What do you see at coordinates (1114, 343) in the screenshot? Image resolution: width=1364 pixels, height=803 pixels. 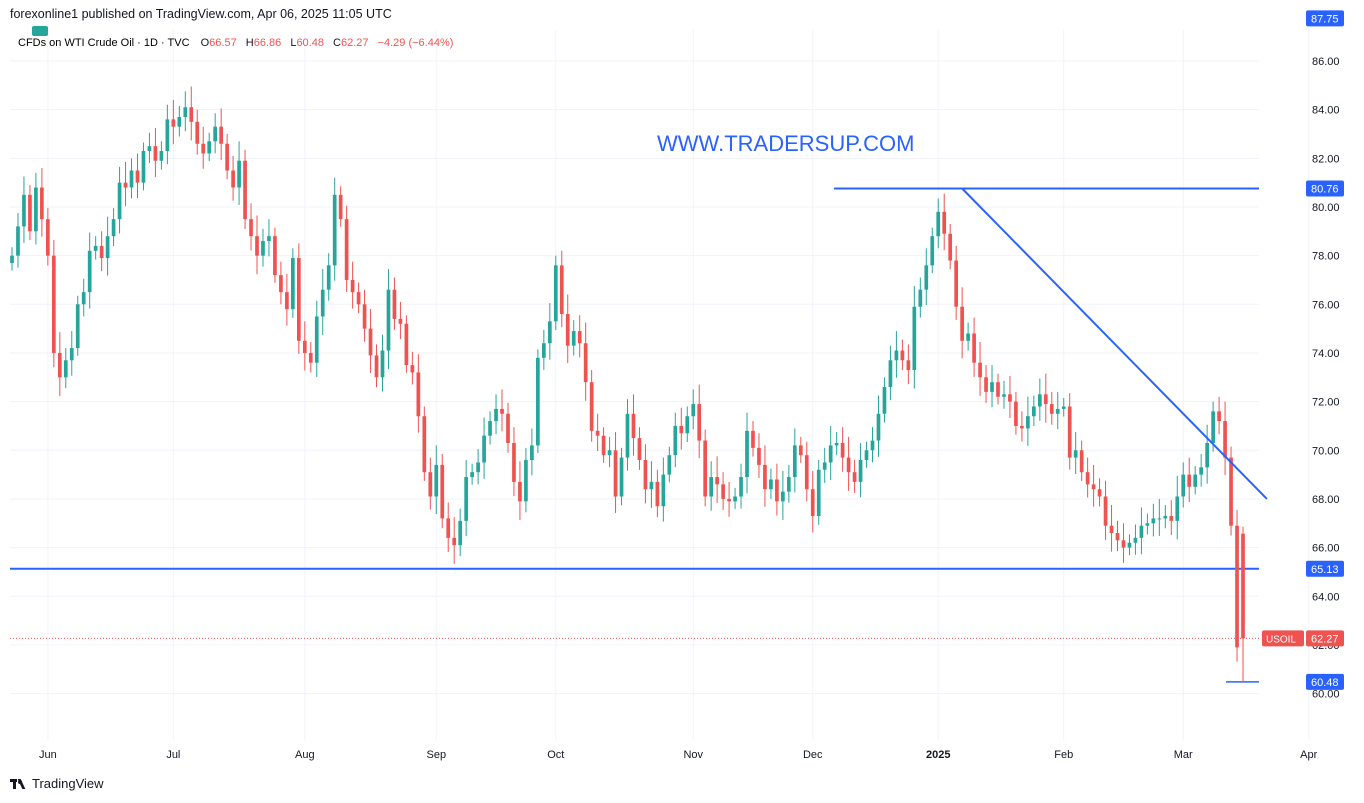 I see `trendline-layer` at bounding box center [1114, 343].